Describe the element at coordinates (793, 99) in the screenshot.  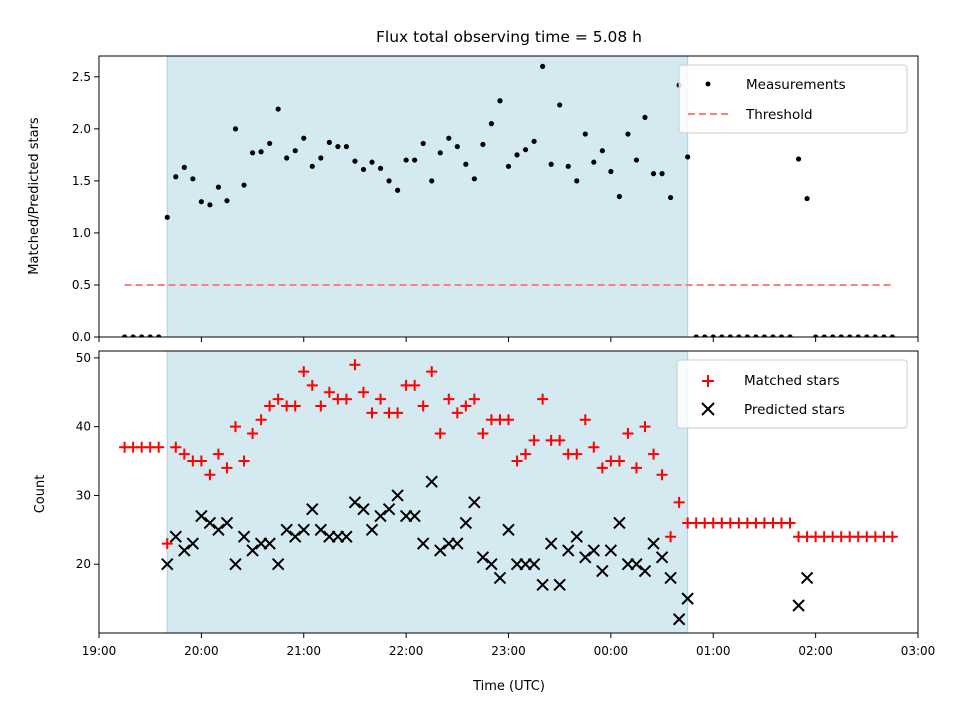
I see `top-legend: Measurements Threshold` at that location.